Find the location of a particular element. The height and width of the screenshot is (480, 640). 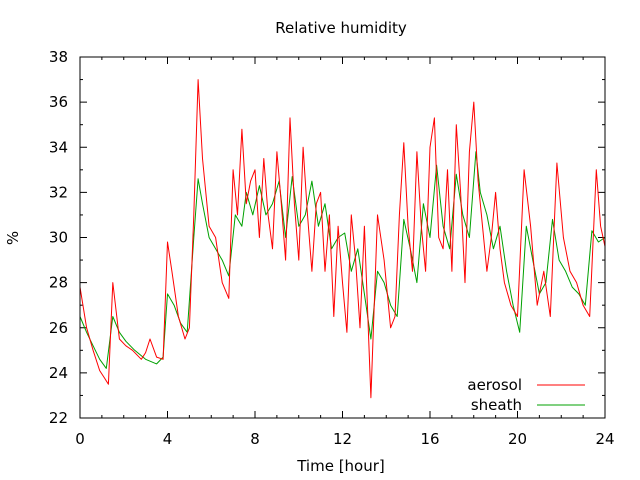

x-tick-label: 8 is located at coordinates (255, 439).